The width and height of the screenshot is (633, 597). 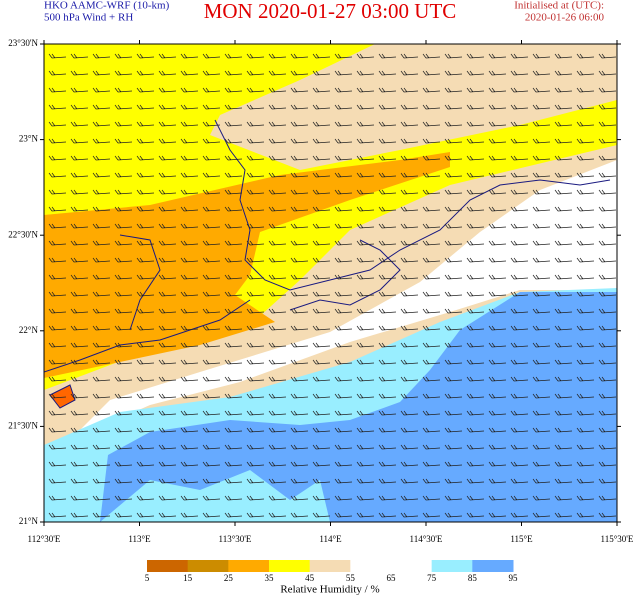 What do you see at coordinates (432, 578) in the screenshot?
I see `colorbar-label: 75` at bounding box center [432, 578].